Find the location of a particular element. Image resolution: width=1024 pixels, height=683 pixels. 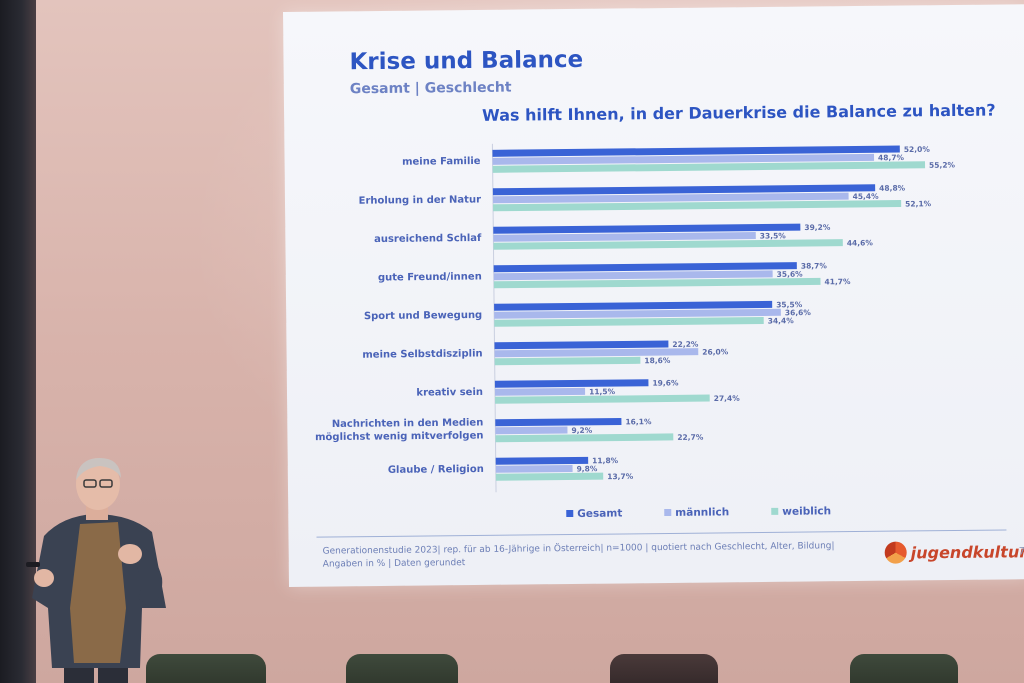

category-label: ausreichend Schlaf is located at coordinates (428, 239).